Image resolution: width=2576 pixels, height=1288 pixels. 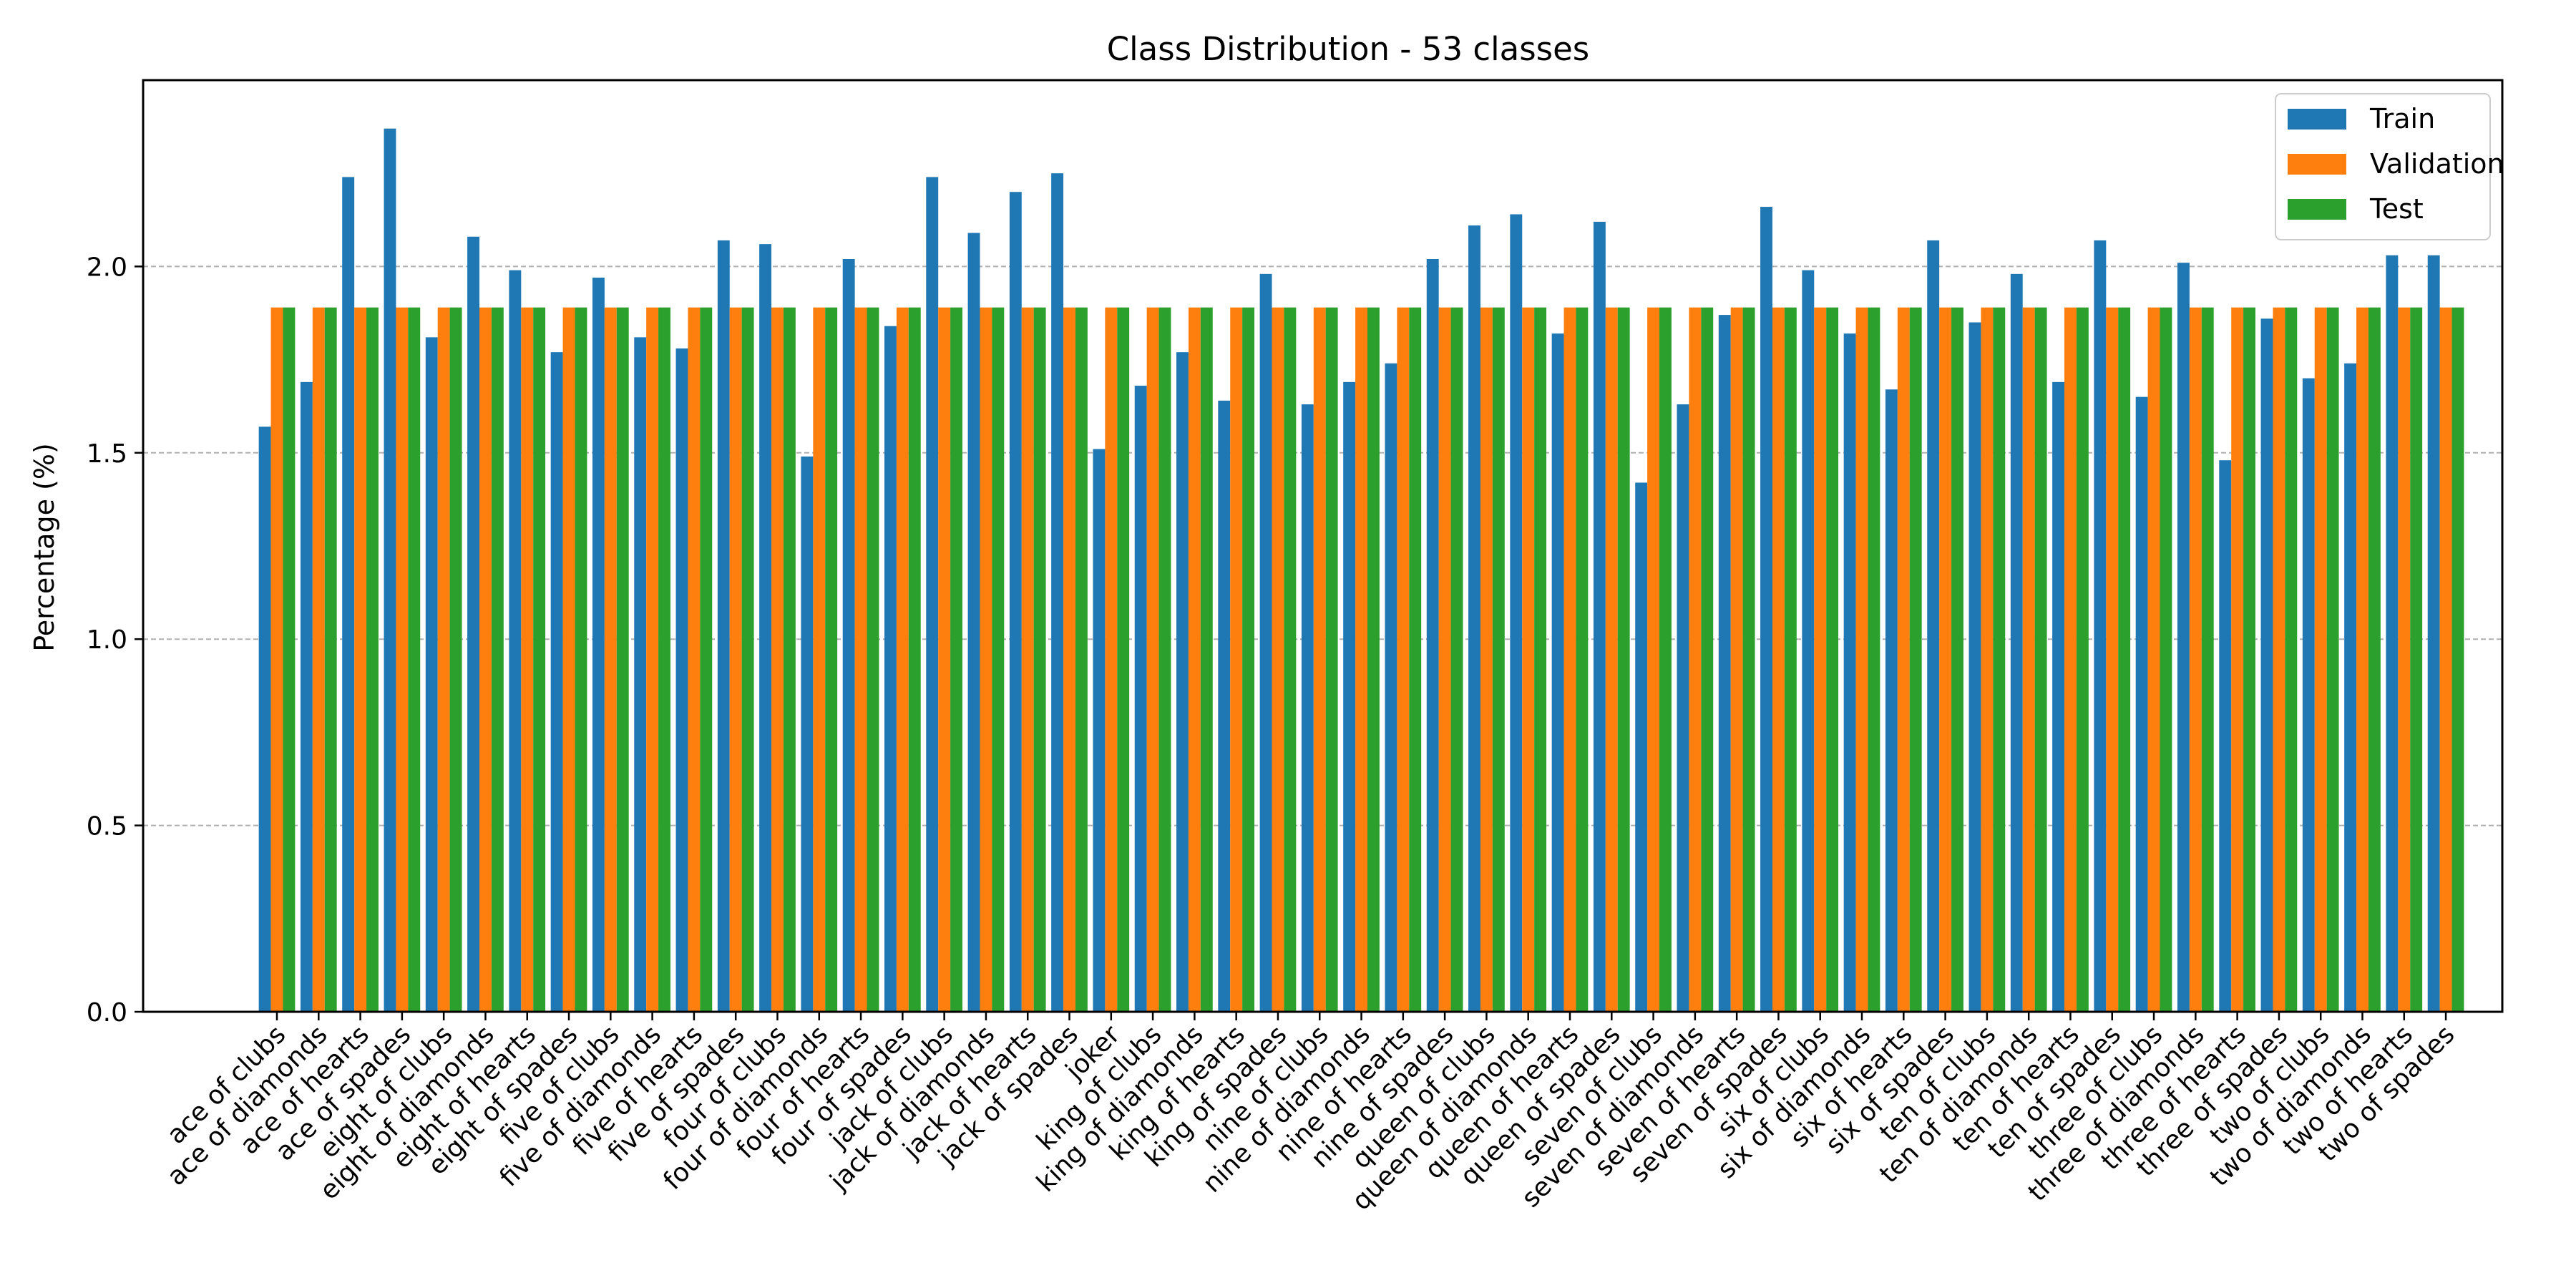 What do you see at coordinates (1348, 49) in the screenshot?
I see `chart-title: Class Distribution - 53 classes` at bounding box center [1348, 49].